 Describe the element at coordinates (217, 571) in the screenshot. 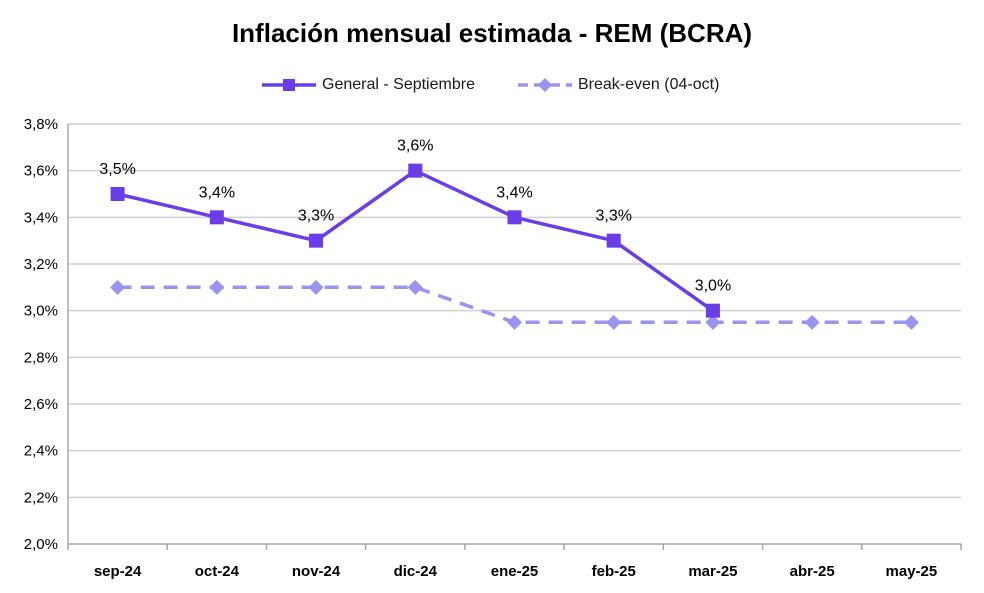

I see `x-tick-label: oct-24` at that location.